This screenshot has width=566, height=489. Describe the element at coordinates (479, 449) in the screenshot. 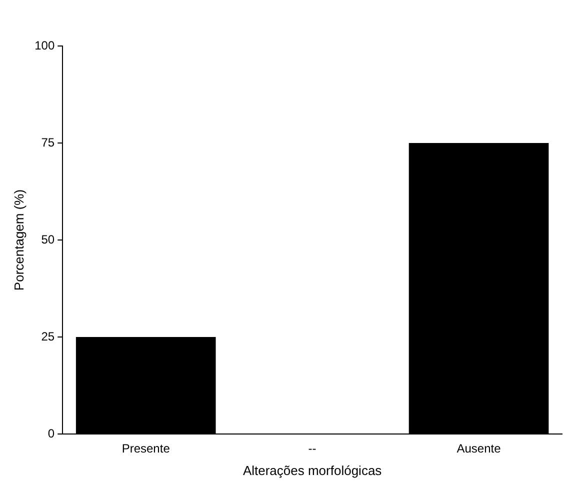

I see `x-tick-label: Ausente` at that location.